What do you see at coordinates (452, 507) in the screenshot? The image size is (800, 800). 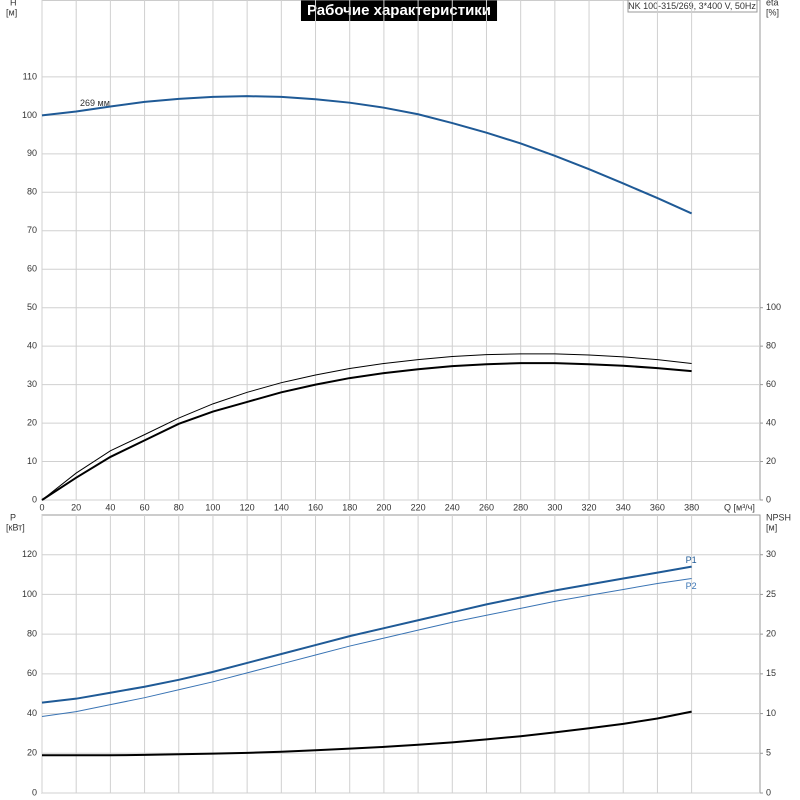 I see `x-tick-label: 240` at bounding box center [452, 507].